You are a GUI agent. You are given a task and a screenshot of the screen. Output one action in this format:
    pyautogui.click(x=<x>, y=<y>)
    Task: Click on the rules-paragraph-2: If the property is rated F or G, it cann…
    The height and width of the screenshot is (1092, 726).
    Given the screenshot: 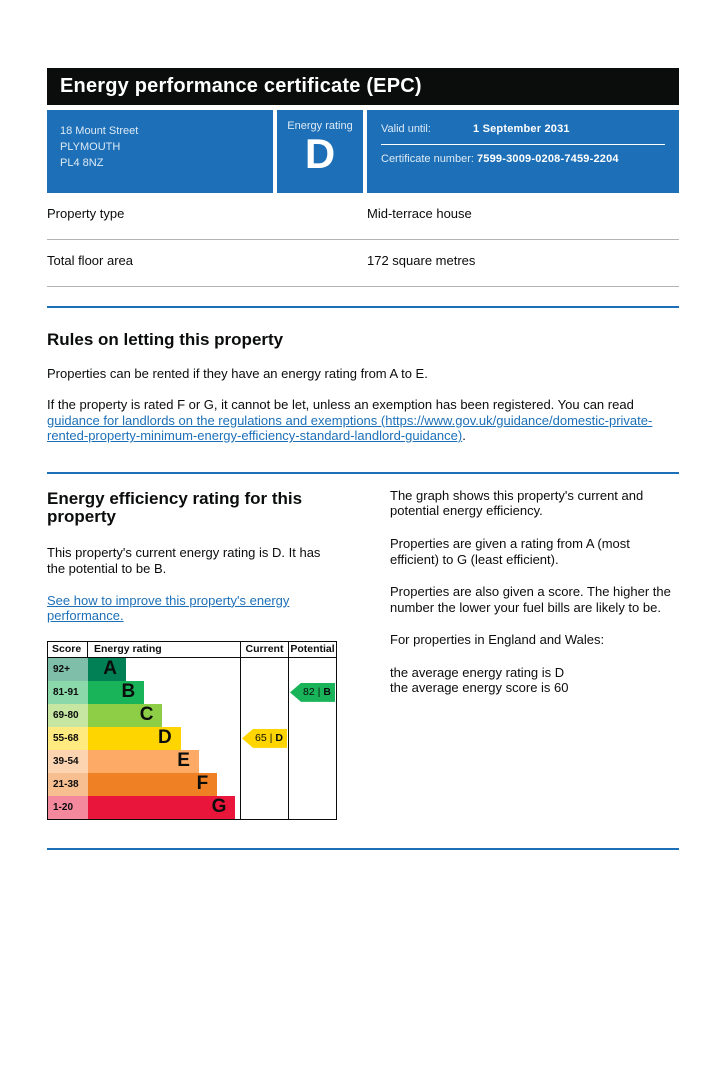 What is the action you would take?
    pyautogui.click(x=357, y=420)
    